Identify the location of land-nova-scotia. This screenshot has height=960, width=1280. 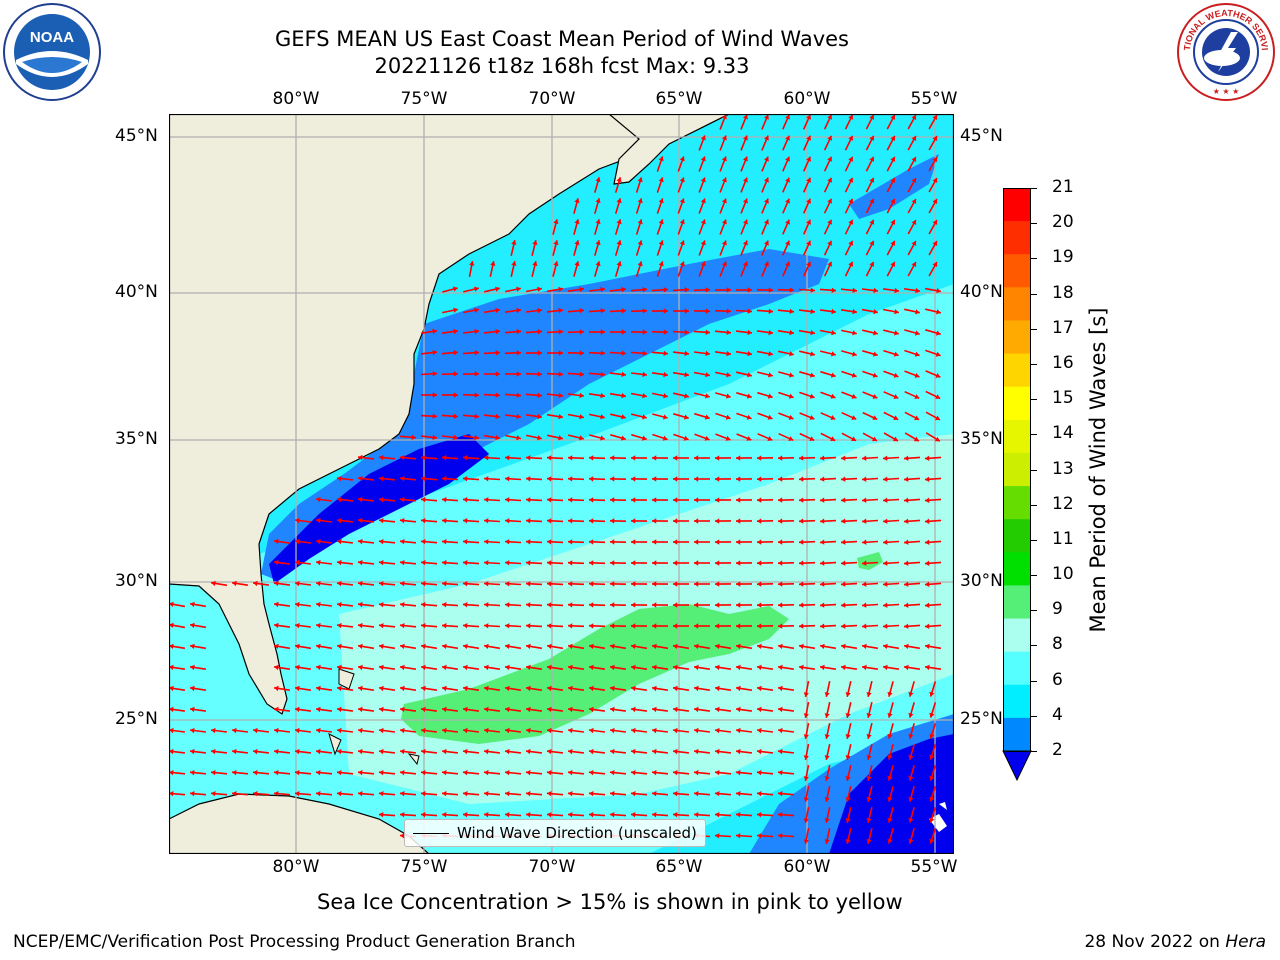
(669, 149).